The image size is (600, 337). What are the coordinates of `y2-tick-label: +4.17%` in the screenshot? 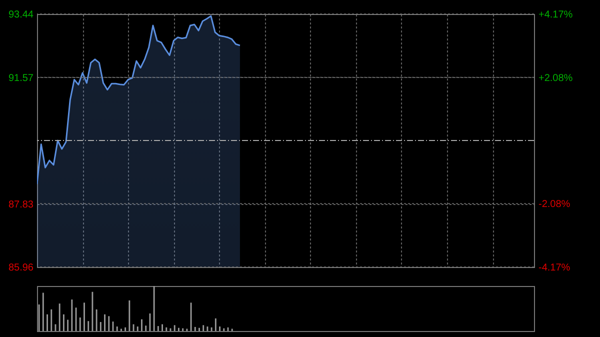 It's located at (555, 15).